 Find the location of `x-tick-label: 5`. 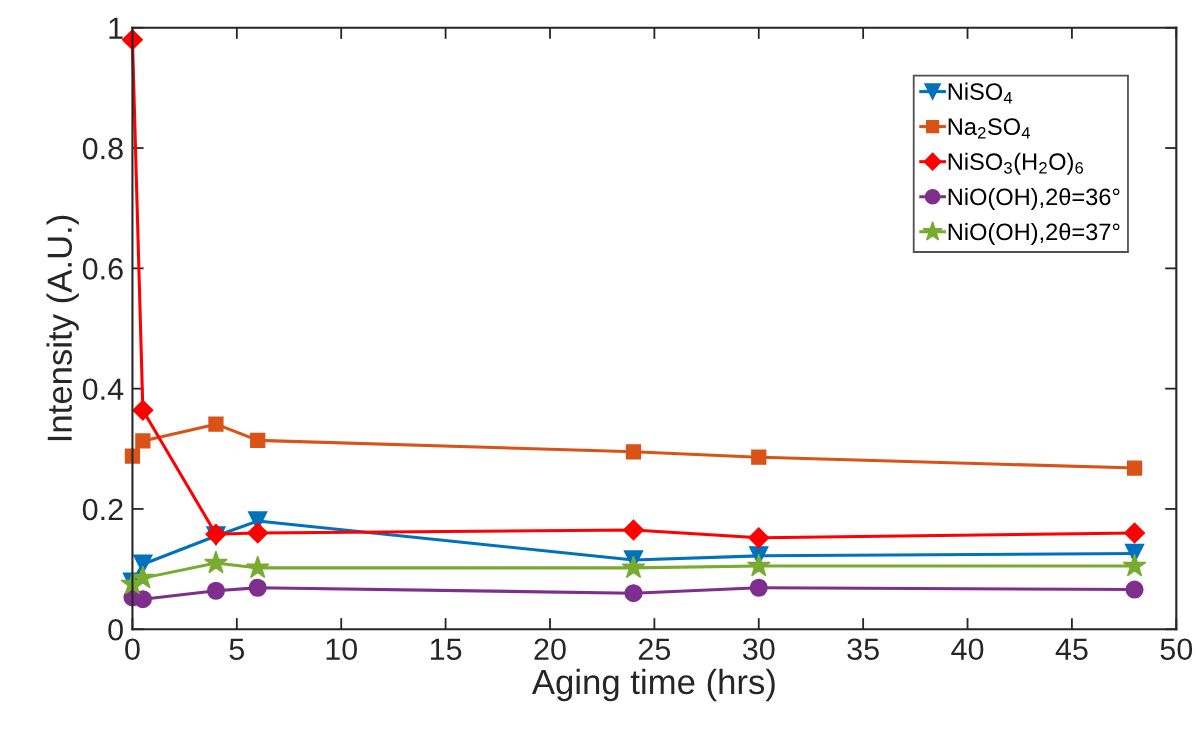

x-tick-label: 5 is located at coordinates (237, 649).